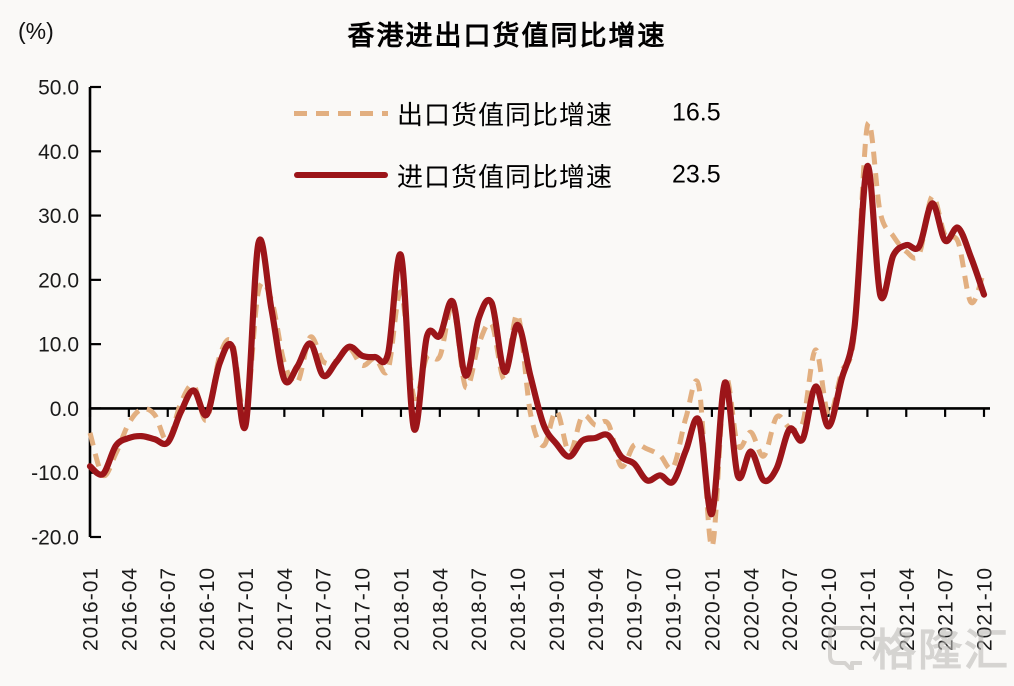 The image size is (1014, 686). Describe the element at coordinates (479, 609) in the screenshot. I see `x-tick-label: 2018-07` at that location.